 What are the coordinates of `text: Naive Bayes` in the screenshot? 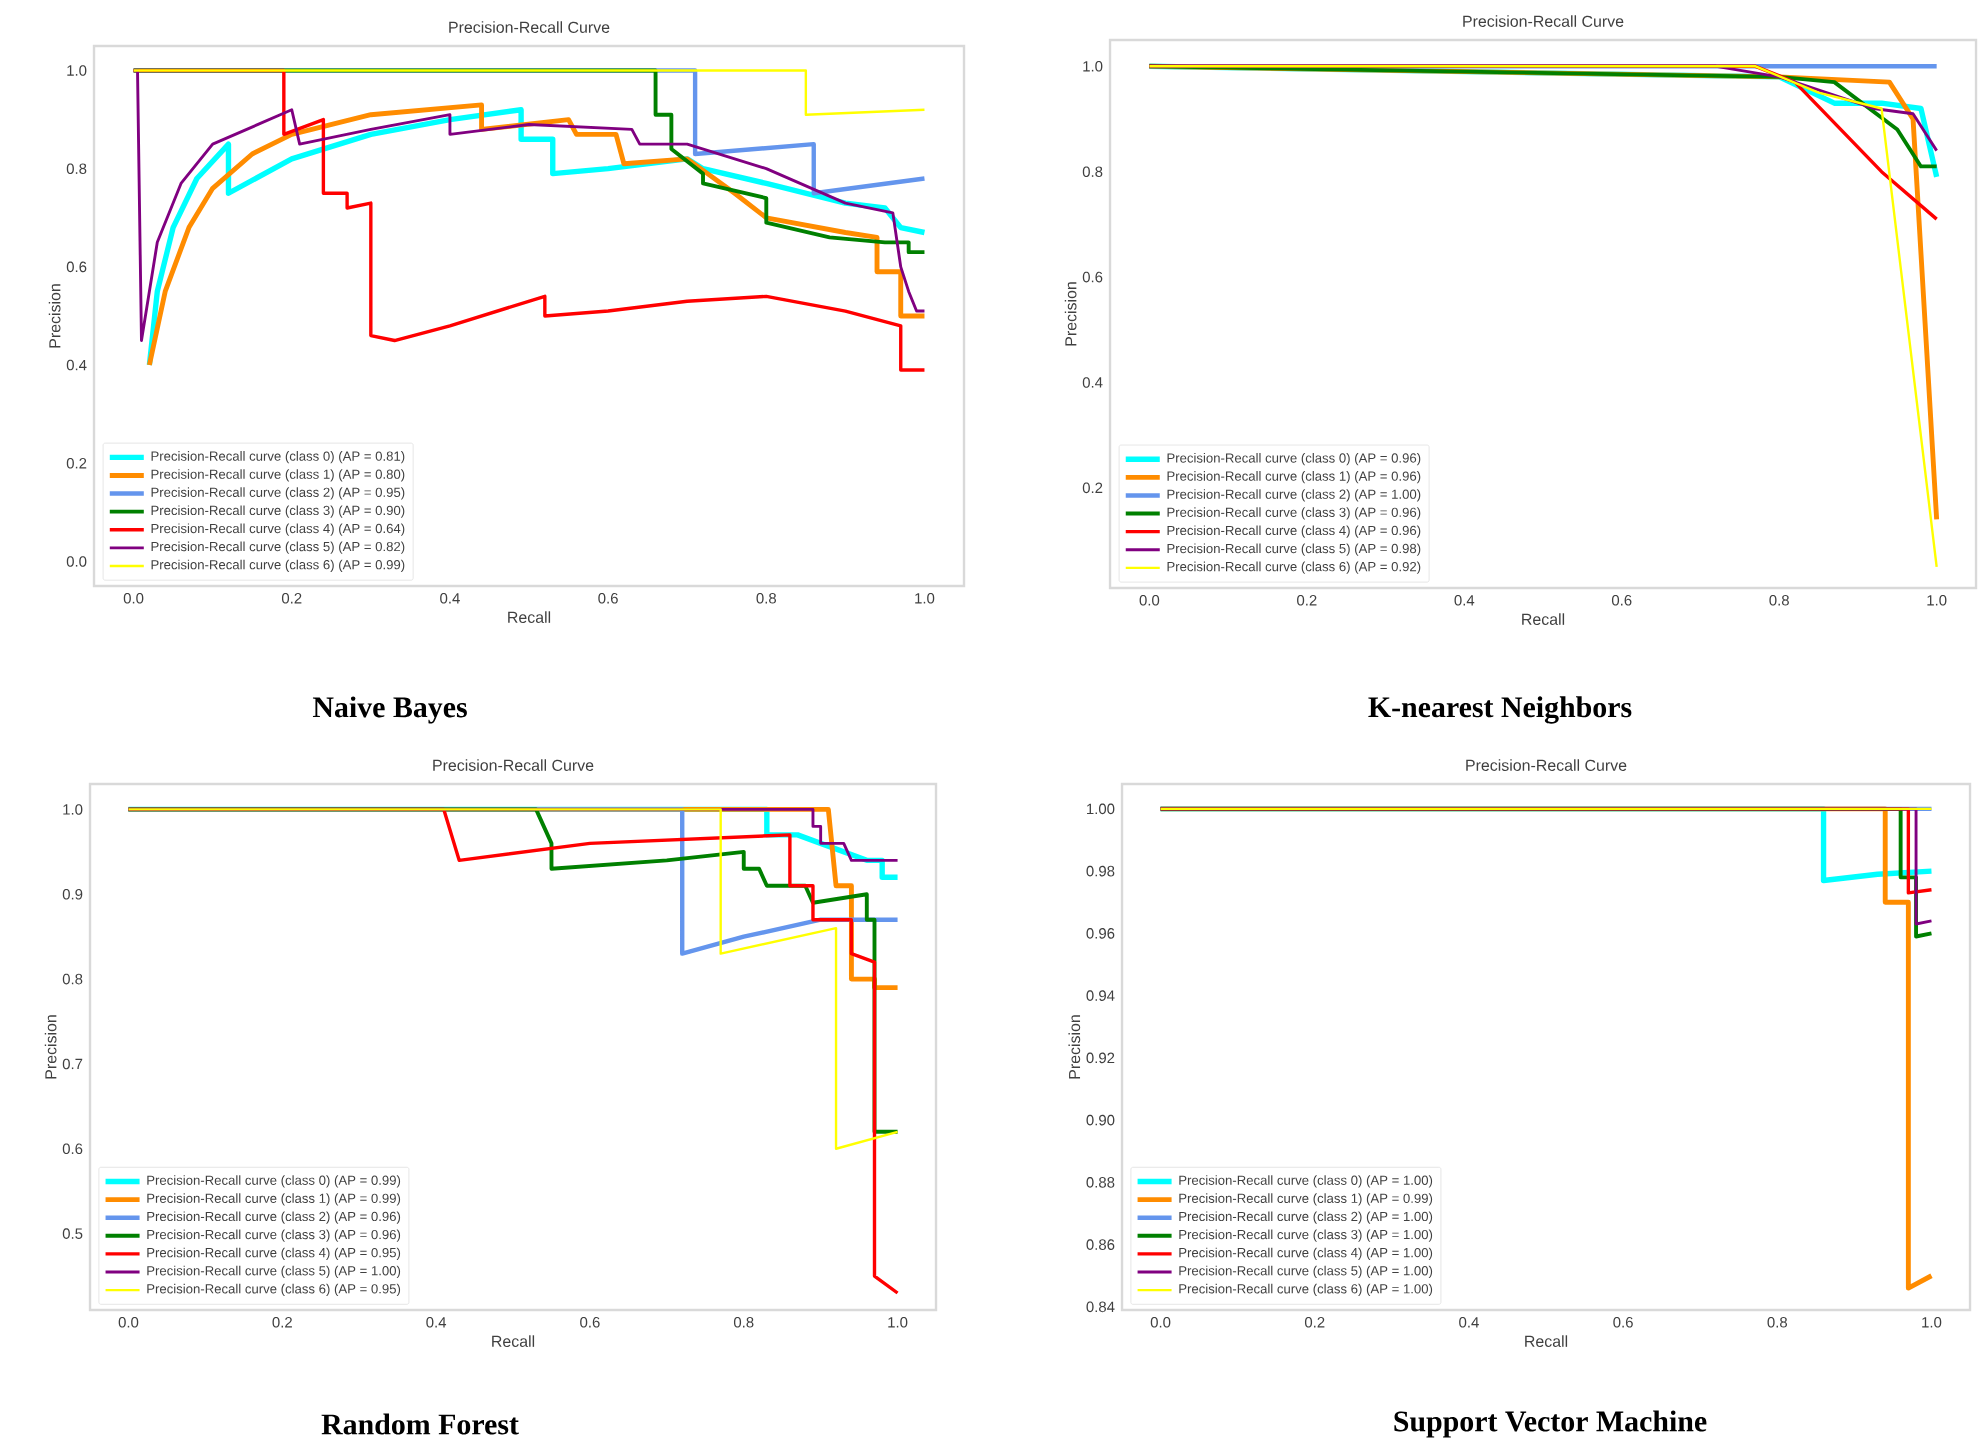 It's located at (389, 710).